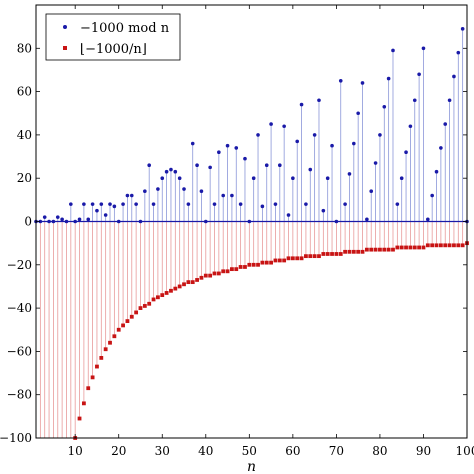  What do you see at coordinates (75, 451) in the screenshot?
I see `x-tick-label-10: 10` at bounding box center [75, 451].